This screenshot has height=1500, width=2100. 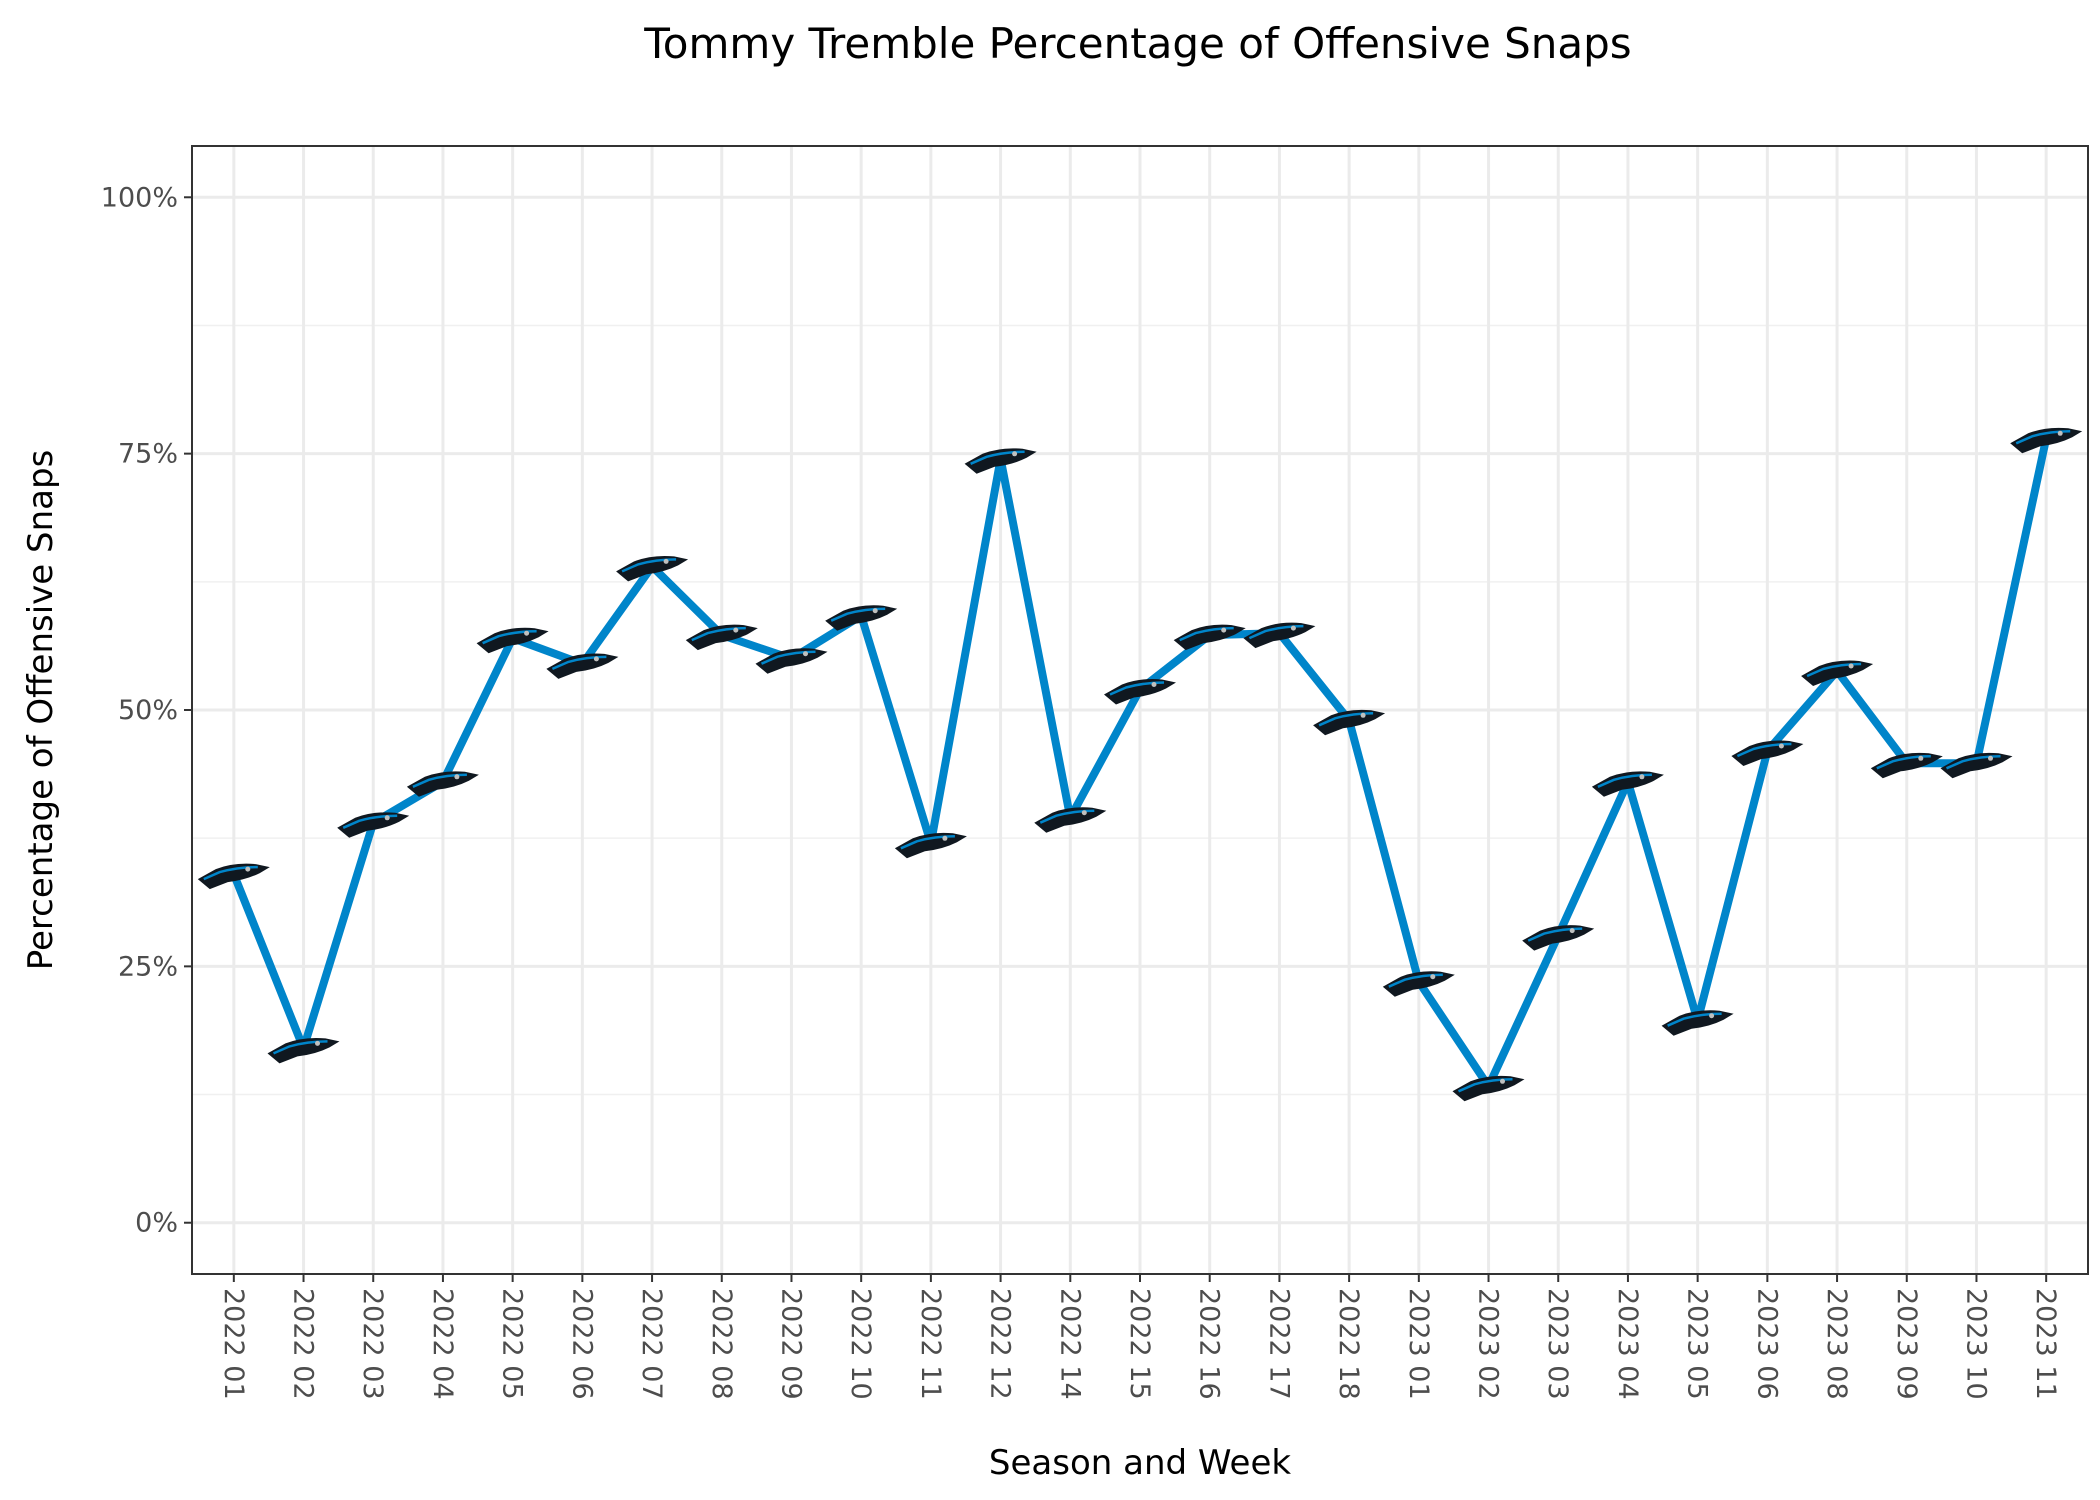 I want to click on x-tick-label: 2022 04, so click(x=442, y=1344).